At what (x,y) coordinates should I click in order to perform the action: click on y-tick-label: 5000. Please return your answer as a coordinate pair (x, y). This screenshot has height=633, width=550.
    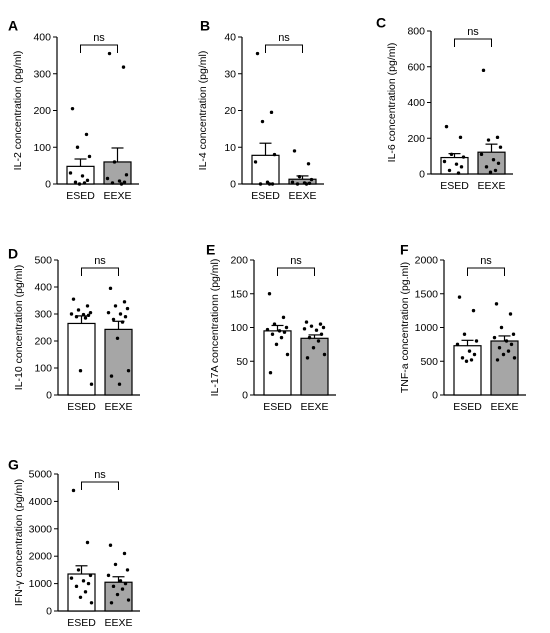
    Looking at the image, I should click on (41, 475).